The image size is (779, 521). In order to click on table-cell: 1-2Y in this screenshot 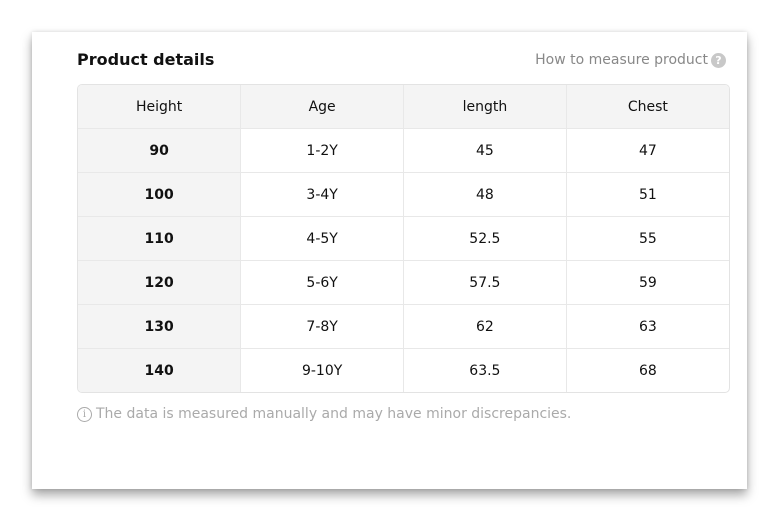, I will do `click(322, 150)`.